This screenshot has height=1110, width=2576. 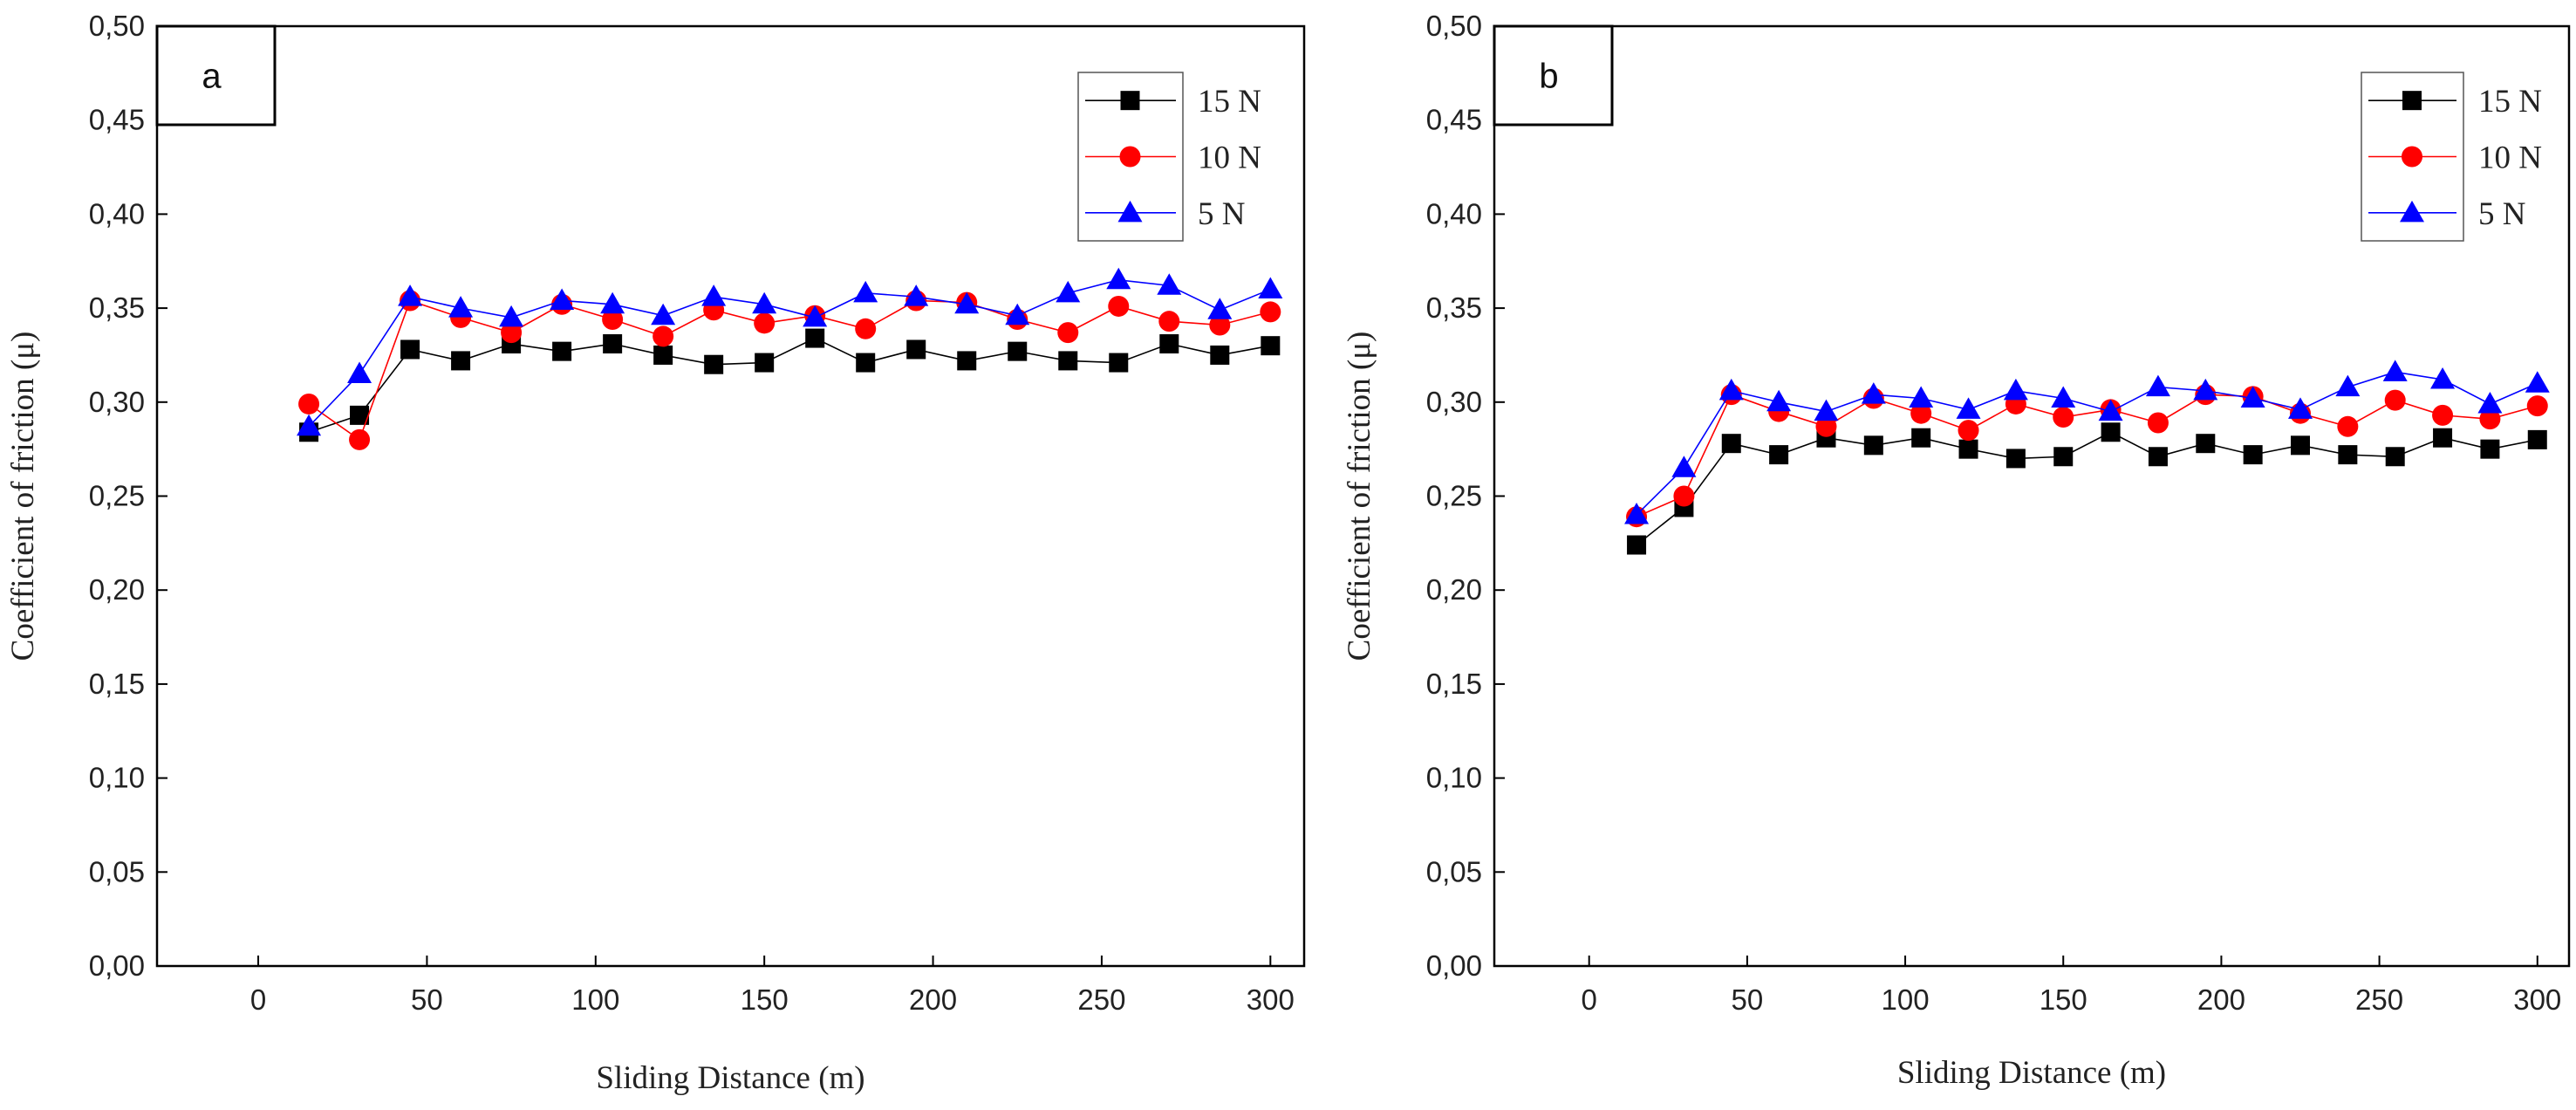 I want to click on panel-label: a, so click(x=212, y=77).